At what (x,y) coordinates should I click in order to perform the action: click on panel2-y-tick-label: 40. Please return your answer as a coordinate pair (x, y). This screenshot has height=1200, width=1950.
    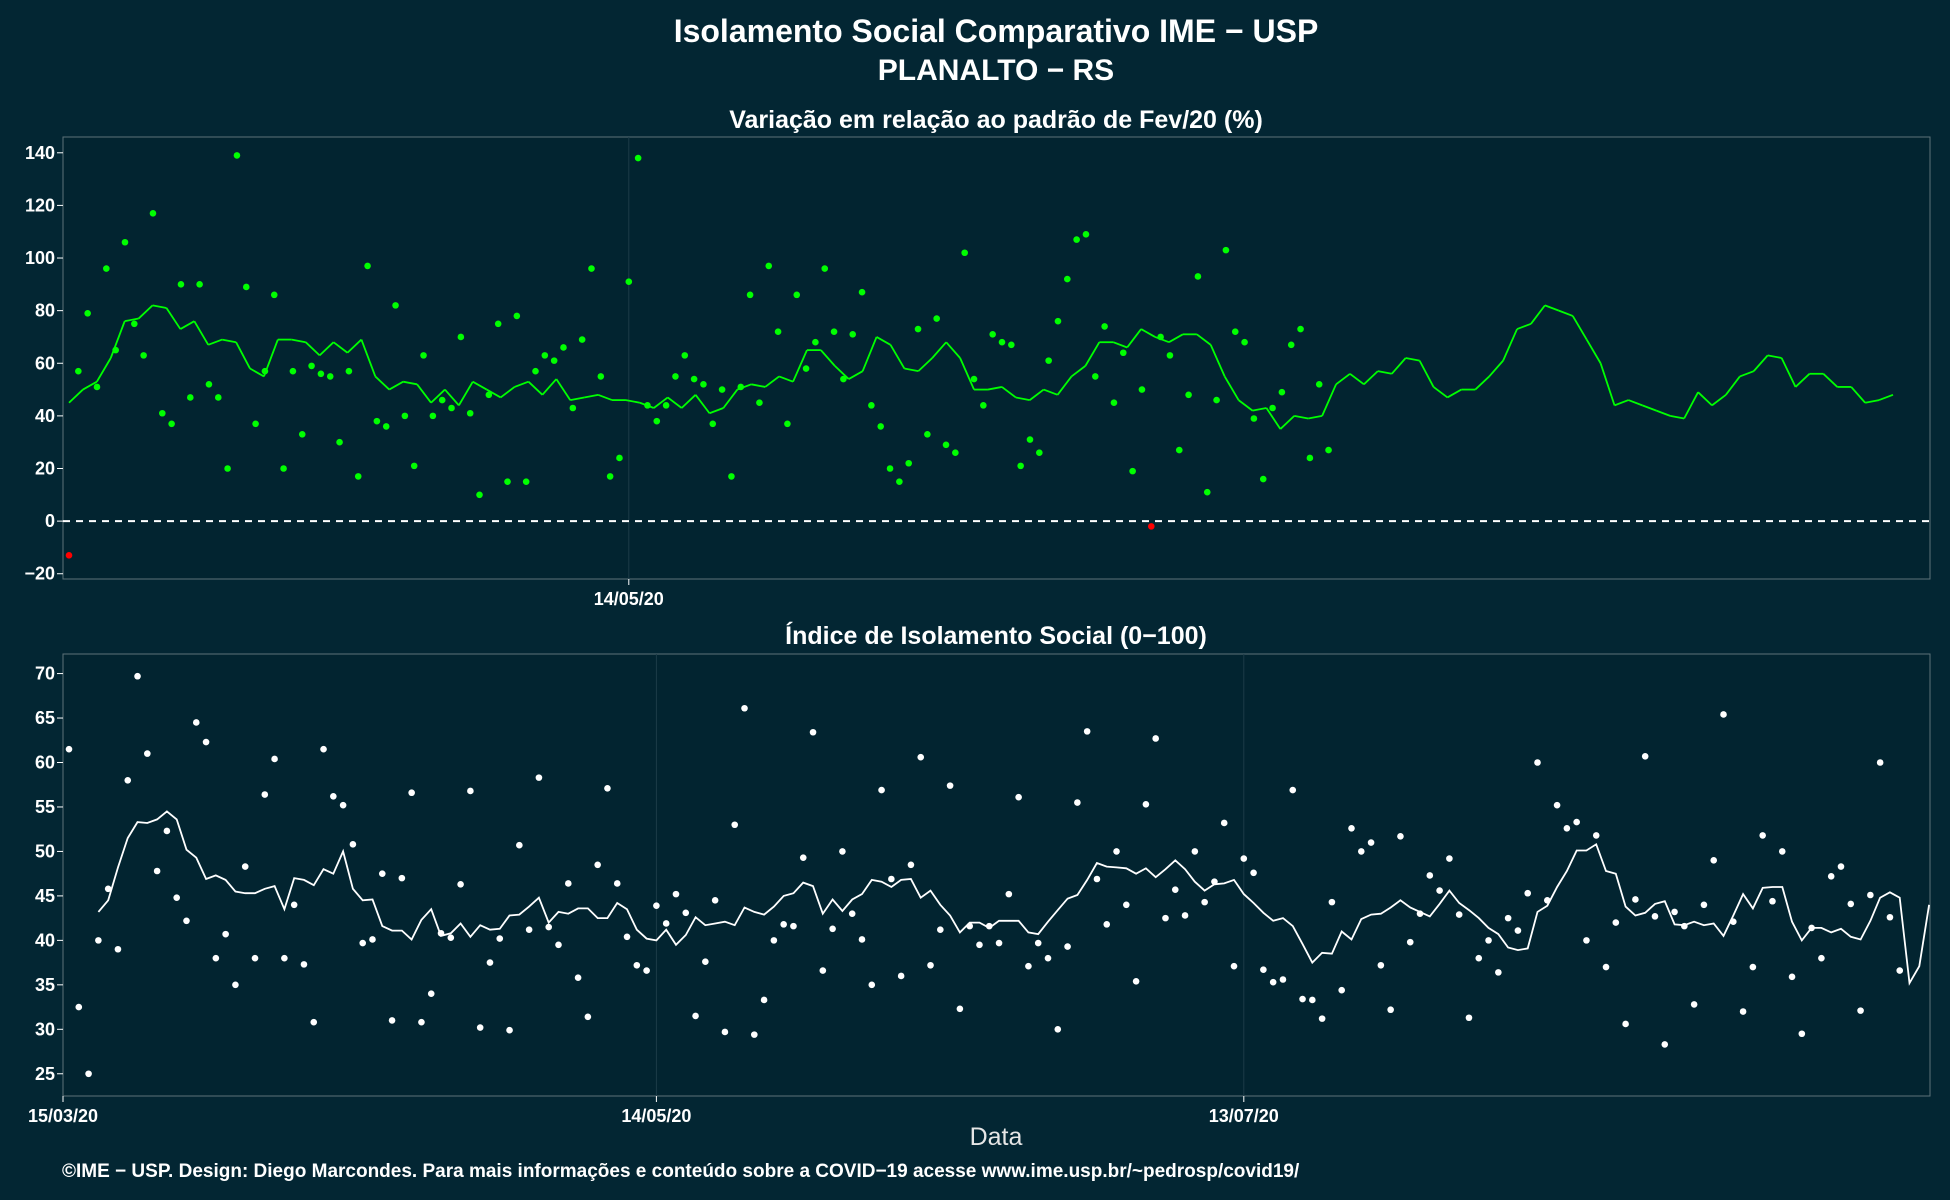
    Looking at the image, I should click on (45, 940).